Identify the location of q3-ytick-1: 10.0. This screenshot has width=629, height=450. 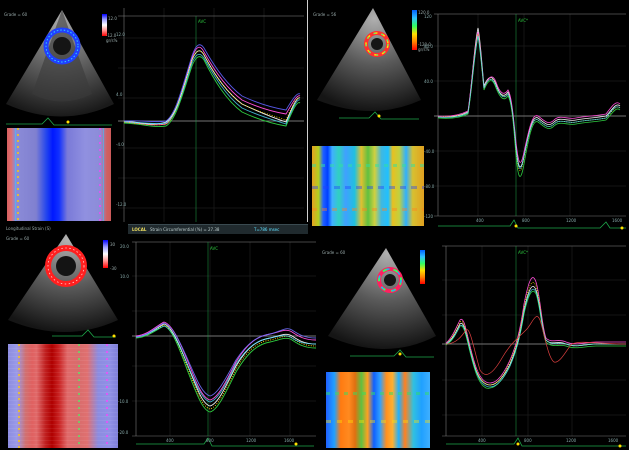
(124, 276).